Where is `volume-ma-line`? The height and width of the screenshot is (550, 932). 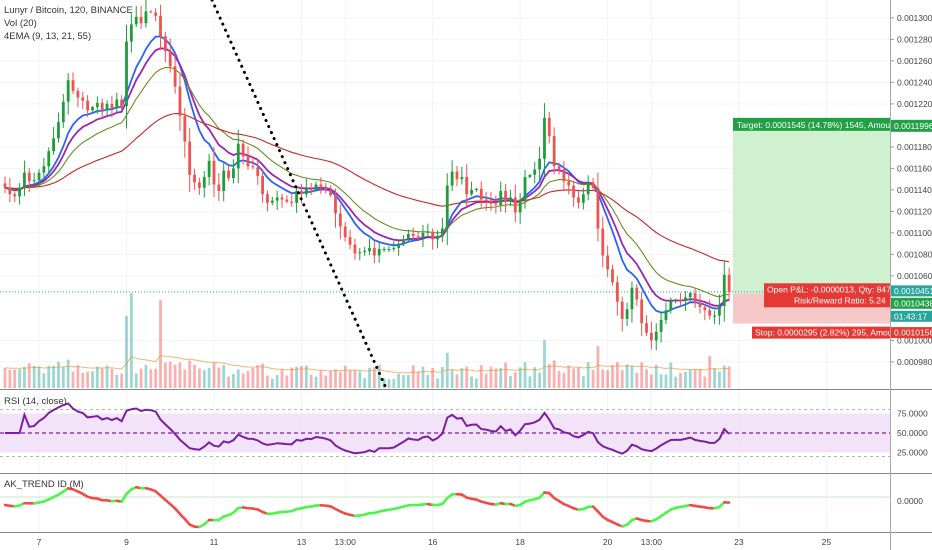 volume-ma-line is located at coordinates (367, 364).